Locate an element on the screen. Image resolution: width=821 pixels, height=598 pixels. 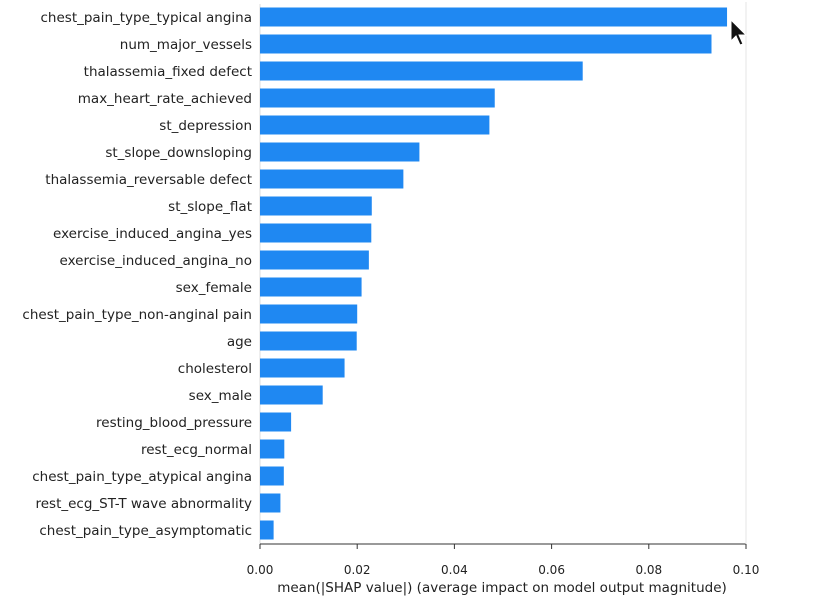
x-tick-label: 0.02 is located at coordinates (357, 570).